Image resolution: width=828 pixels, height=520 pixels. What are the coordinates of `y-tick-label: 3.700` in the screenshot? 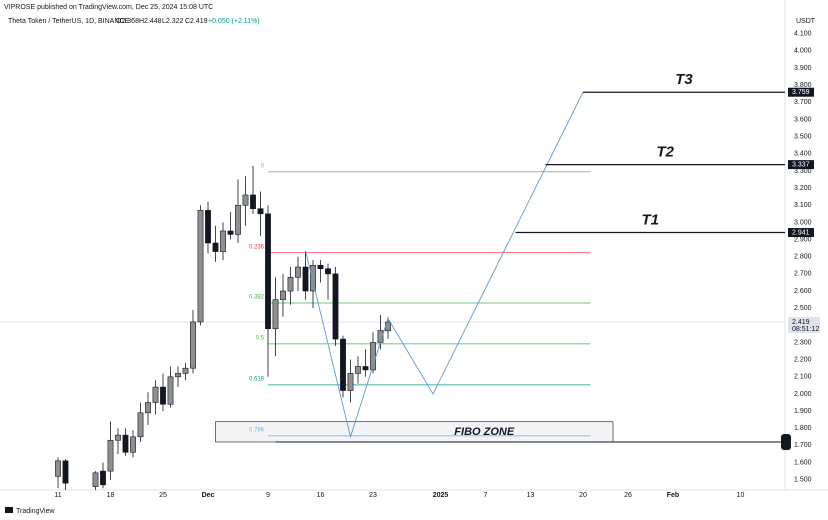 It's located at (803, 102).